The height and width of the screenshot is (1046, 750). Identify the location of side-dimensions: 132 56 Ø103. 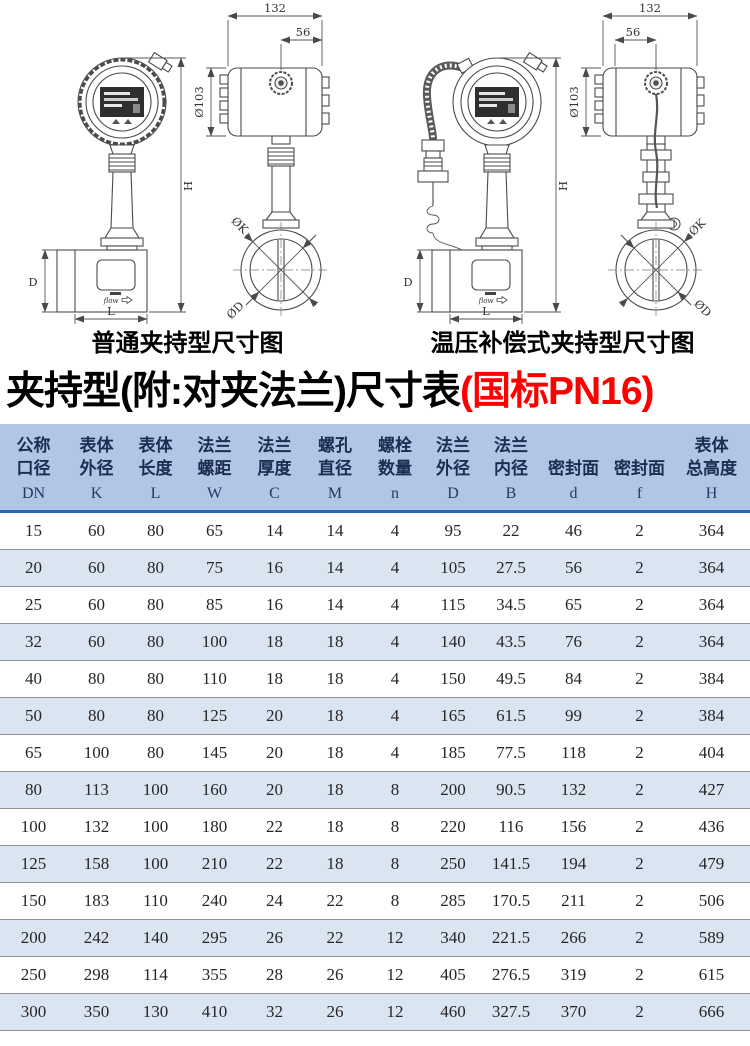
(632, 69).